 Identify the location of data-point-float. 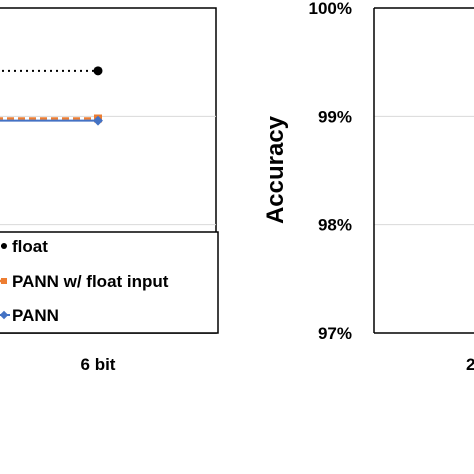
(98, 71).